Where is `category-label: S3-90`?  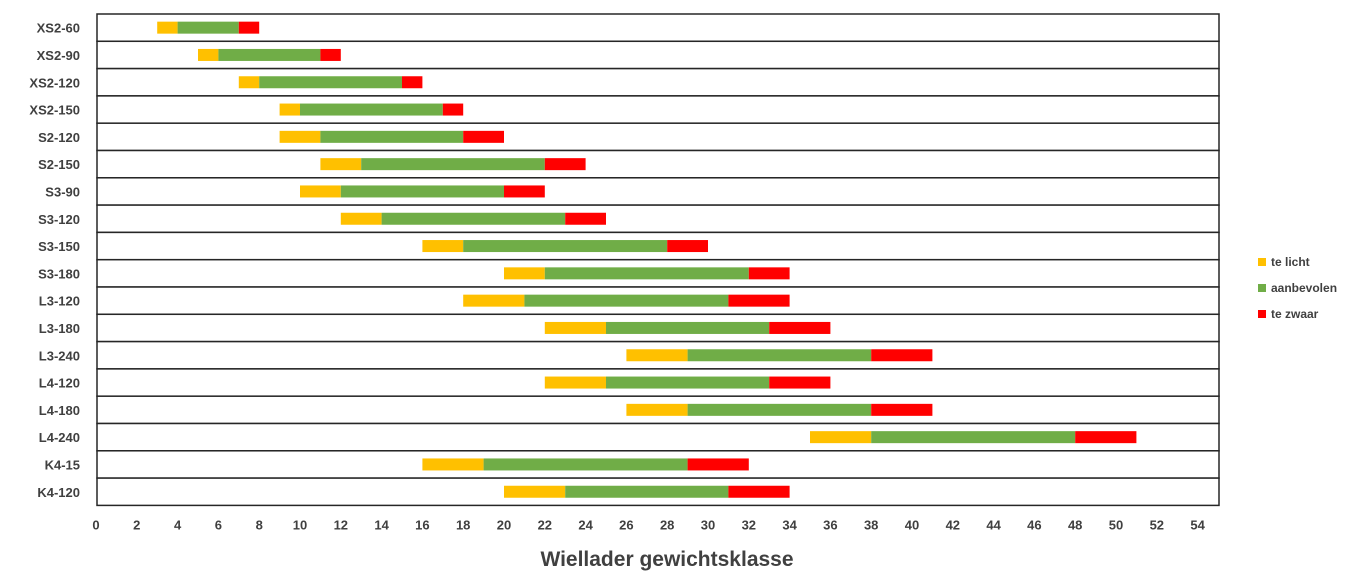 category-label: S3-90 is located at coordinates (62, 191).